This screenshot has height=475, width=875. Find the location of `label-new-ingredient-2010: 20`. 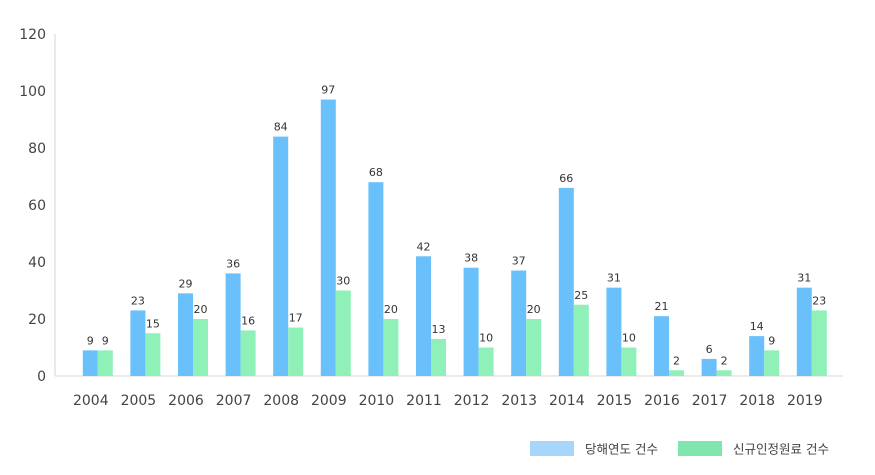

label-new-ingredient-2010: 20 is located at coordinates (391, 309).